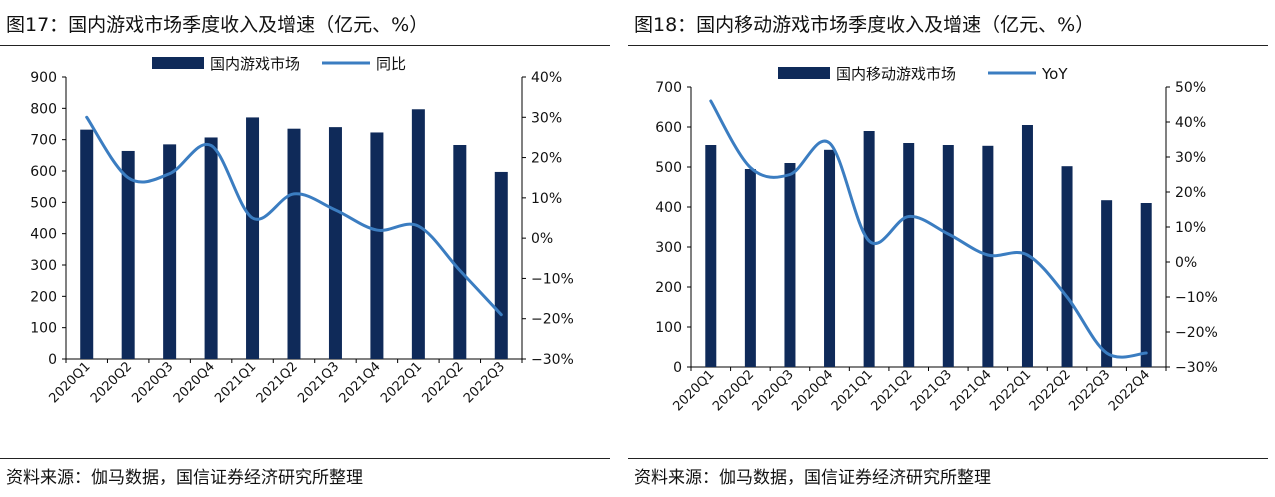  I want to click on legend-label-bar: 国内游戏市场, so click(255, 64).